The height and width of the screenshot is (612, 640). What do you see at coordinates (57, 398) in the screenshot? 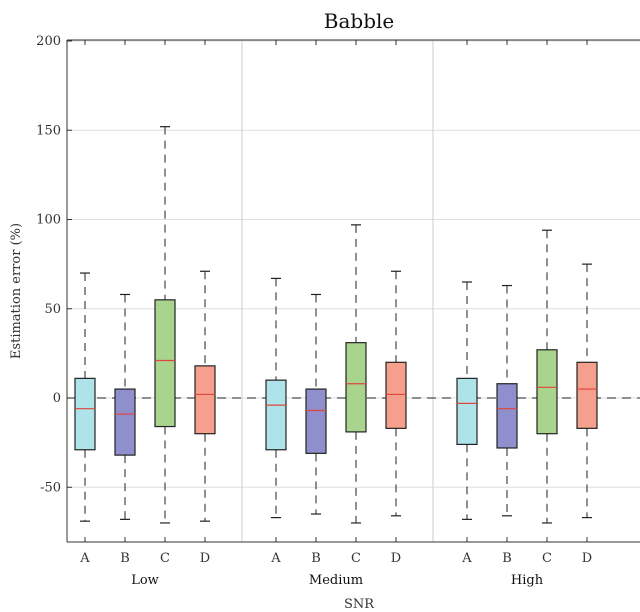
I see `y-tick-label: 0` at bounding box center [57, 398].